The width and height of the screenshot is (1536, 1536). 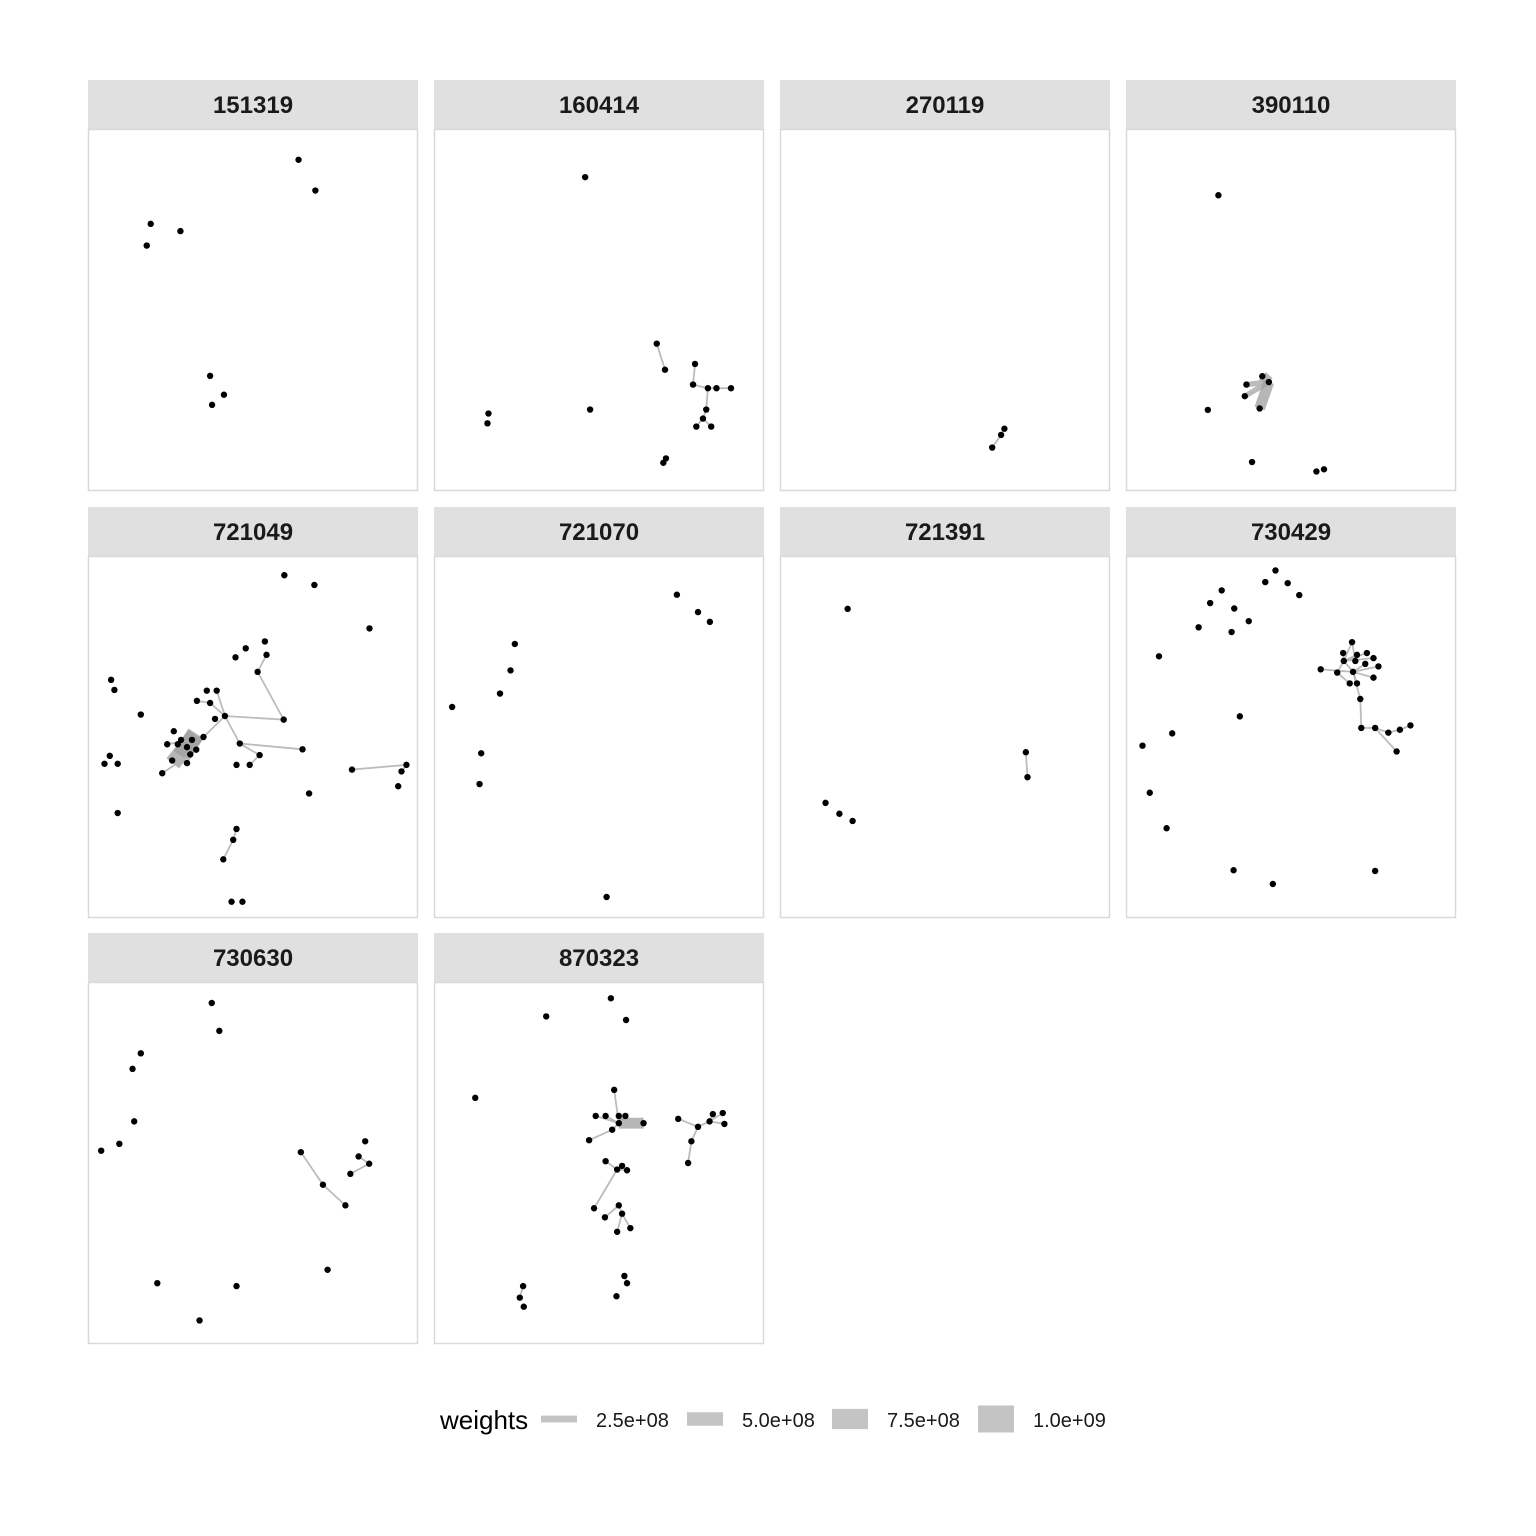 I want to click on facet-strip-label: 730630, so click(x=253, y=958).